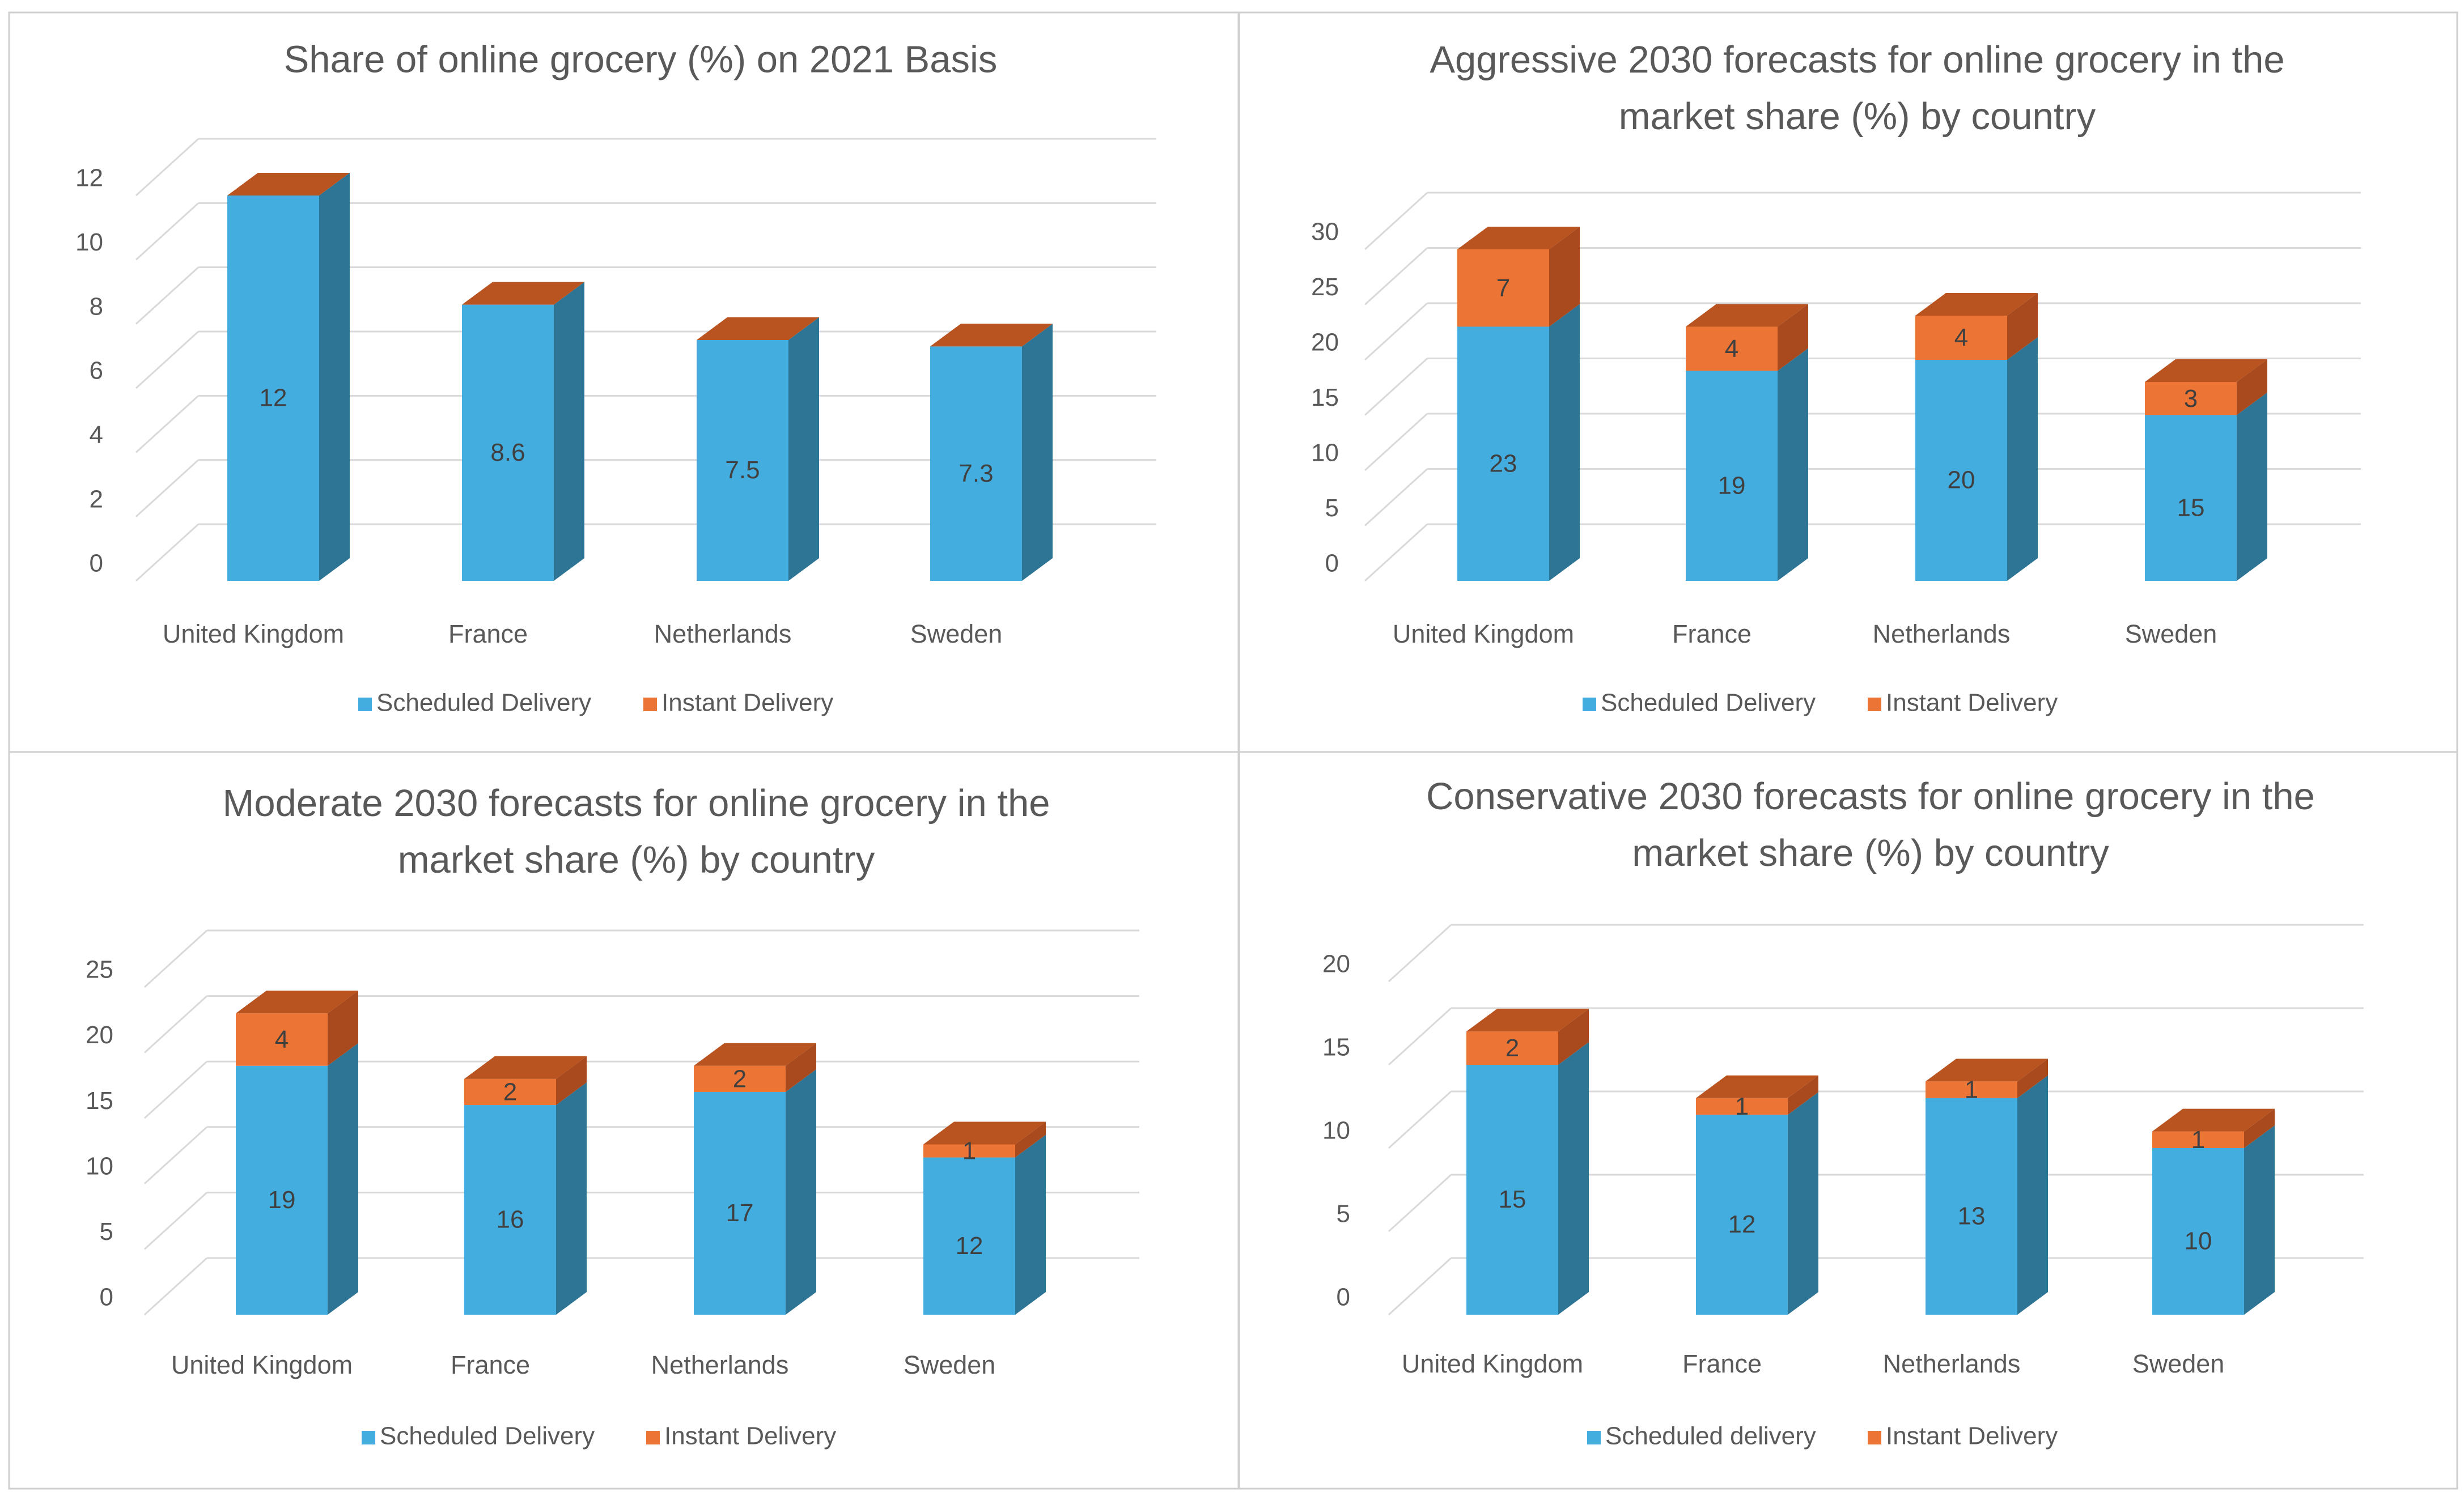 This screenshot has width=2464, height=1500. Describe the element at coordinates (282, 1200) in the screenshot. I see `data-label: 19` at that location.